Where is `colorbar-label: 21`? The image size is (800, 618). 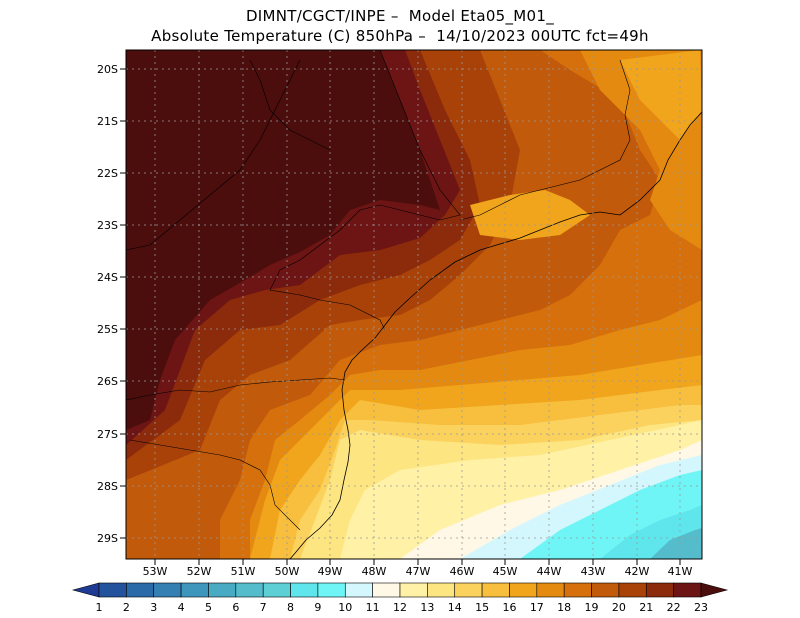 colorbar-label: 21 is located at coordinates (646, 607).